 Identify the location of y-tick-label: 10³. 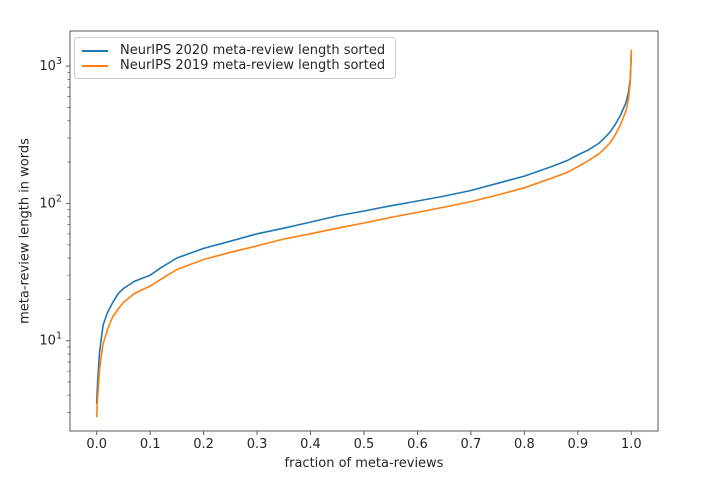
(50, 65).